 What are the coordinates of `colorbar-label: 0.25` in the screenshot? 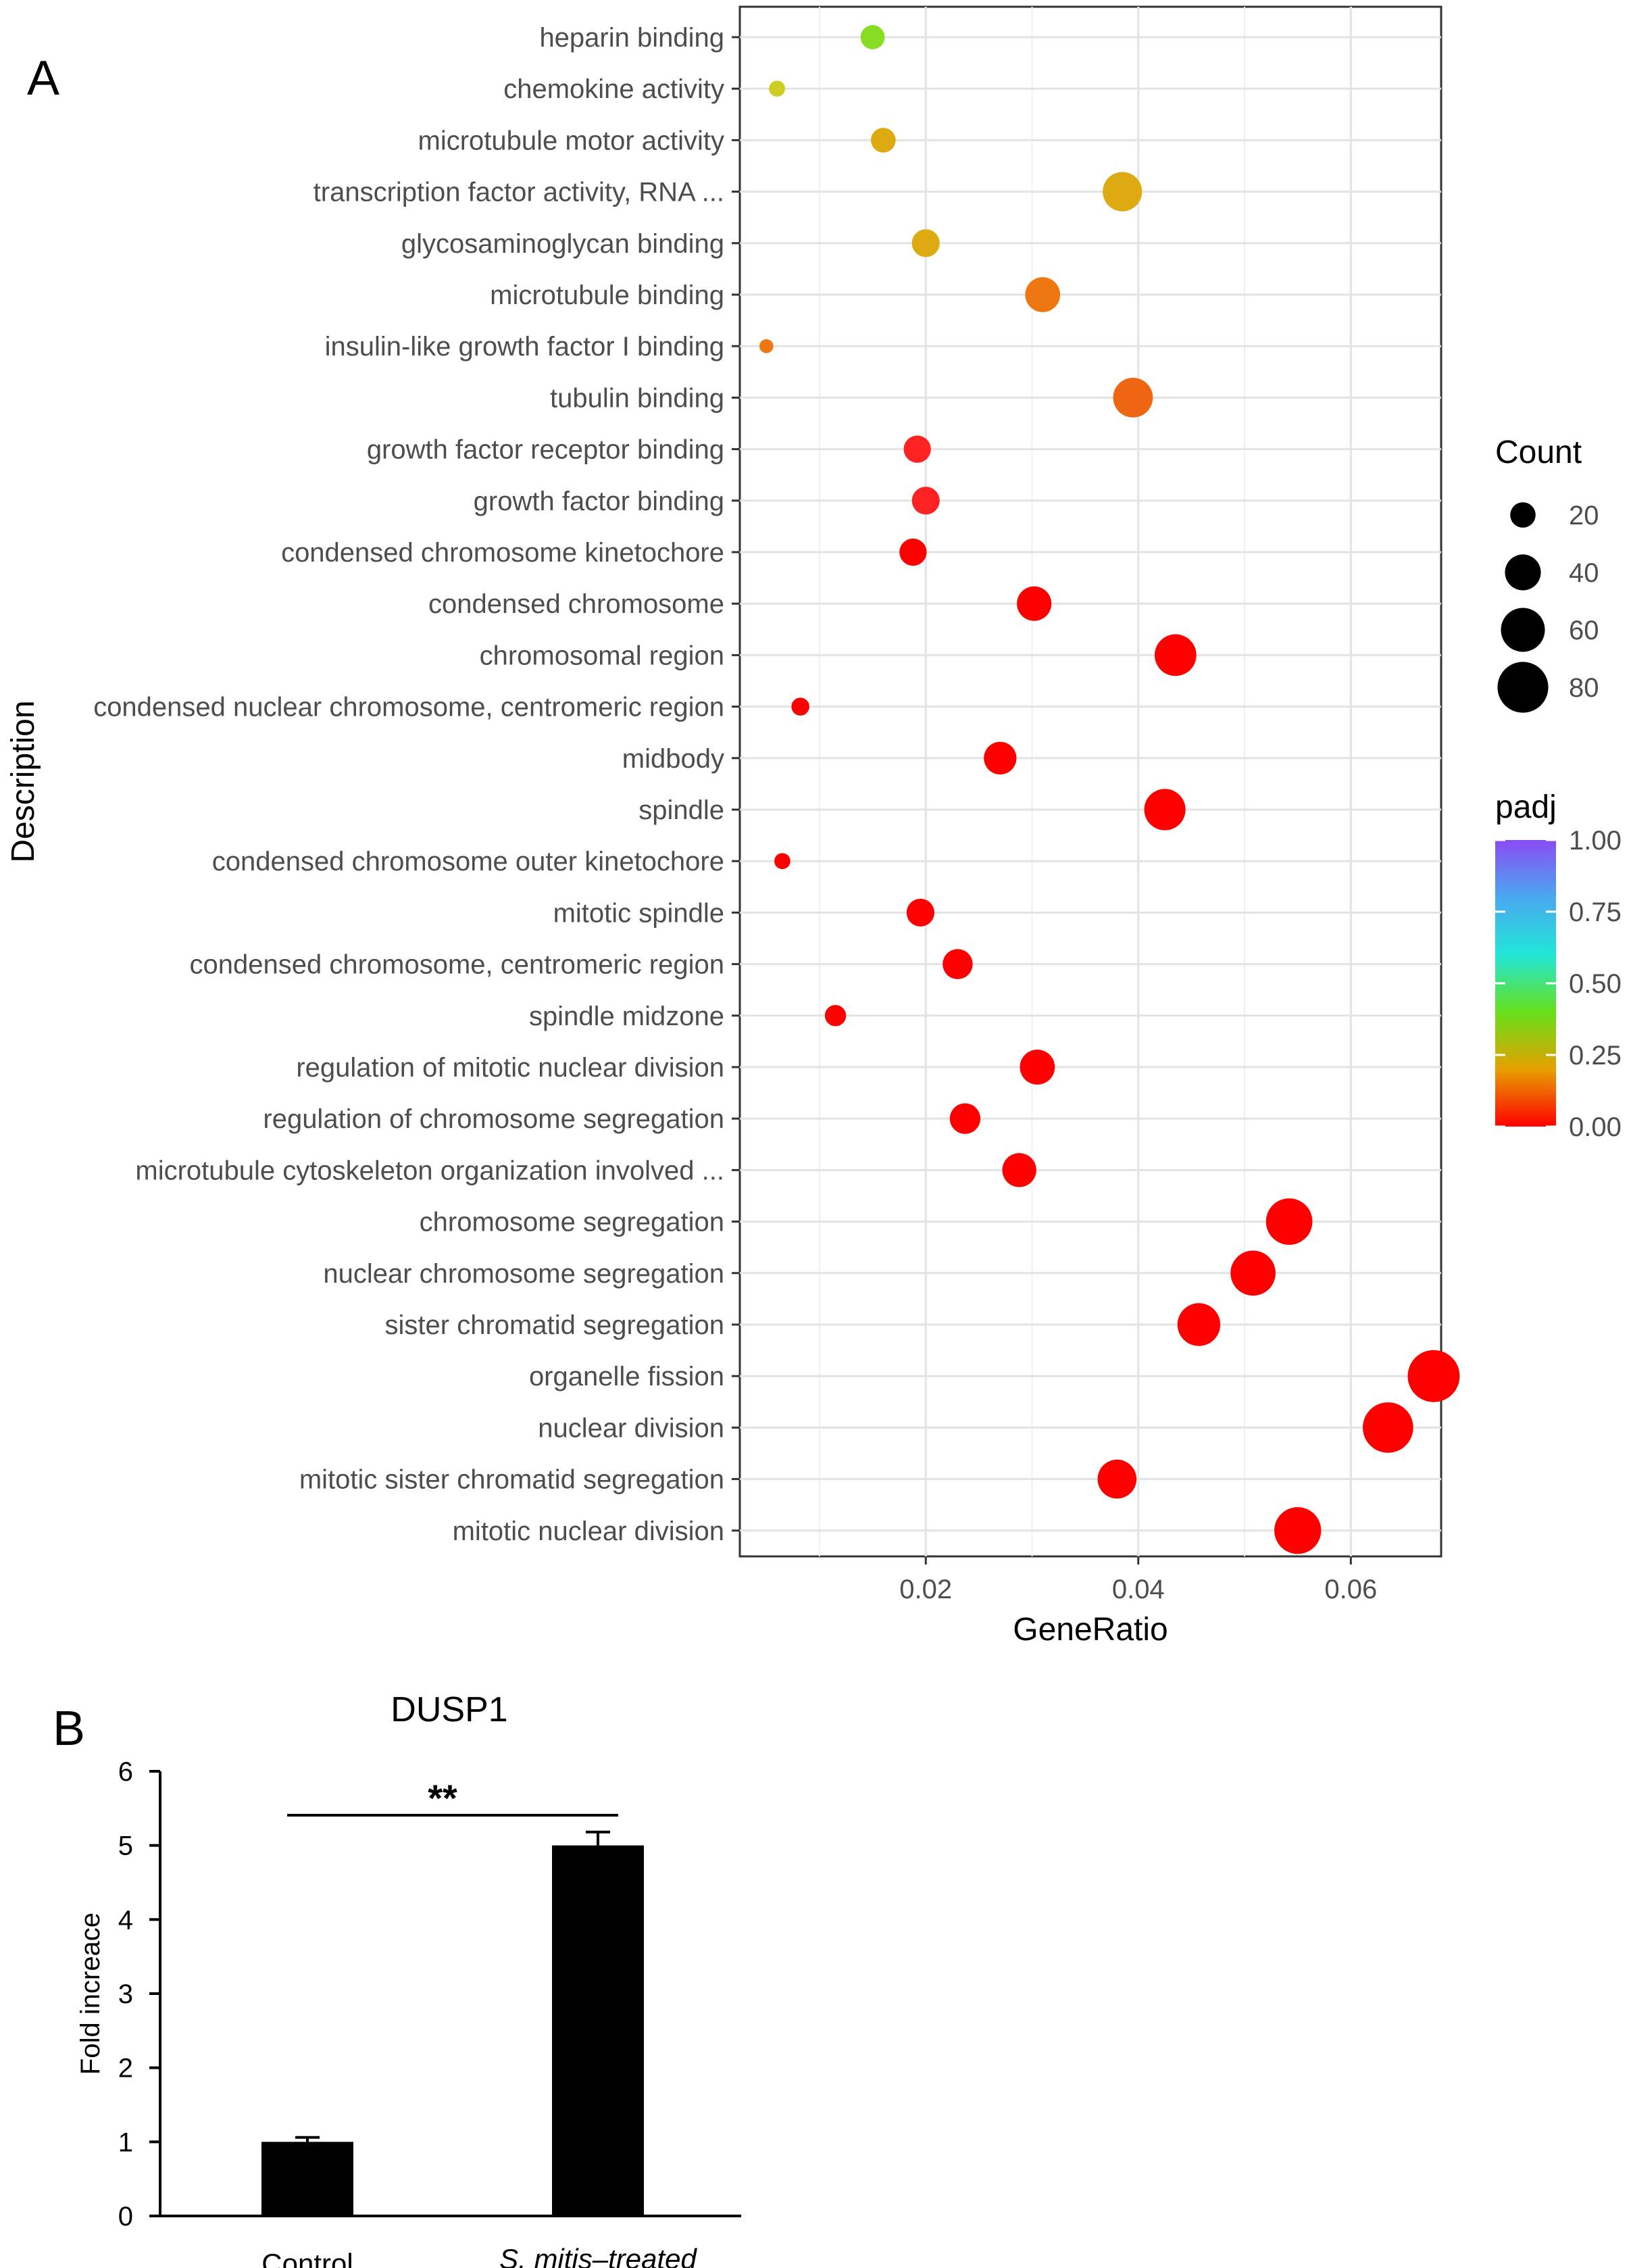 It's located at (1595, 1055).